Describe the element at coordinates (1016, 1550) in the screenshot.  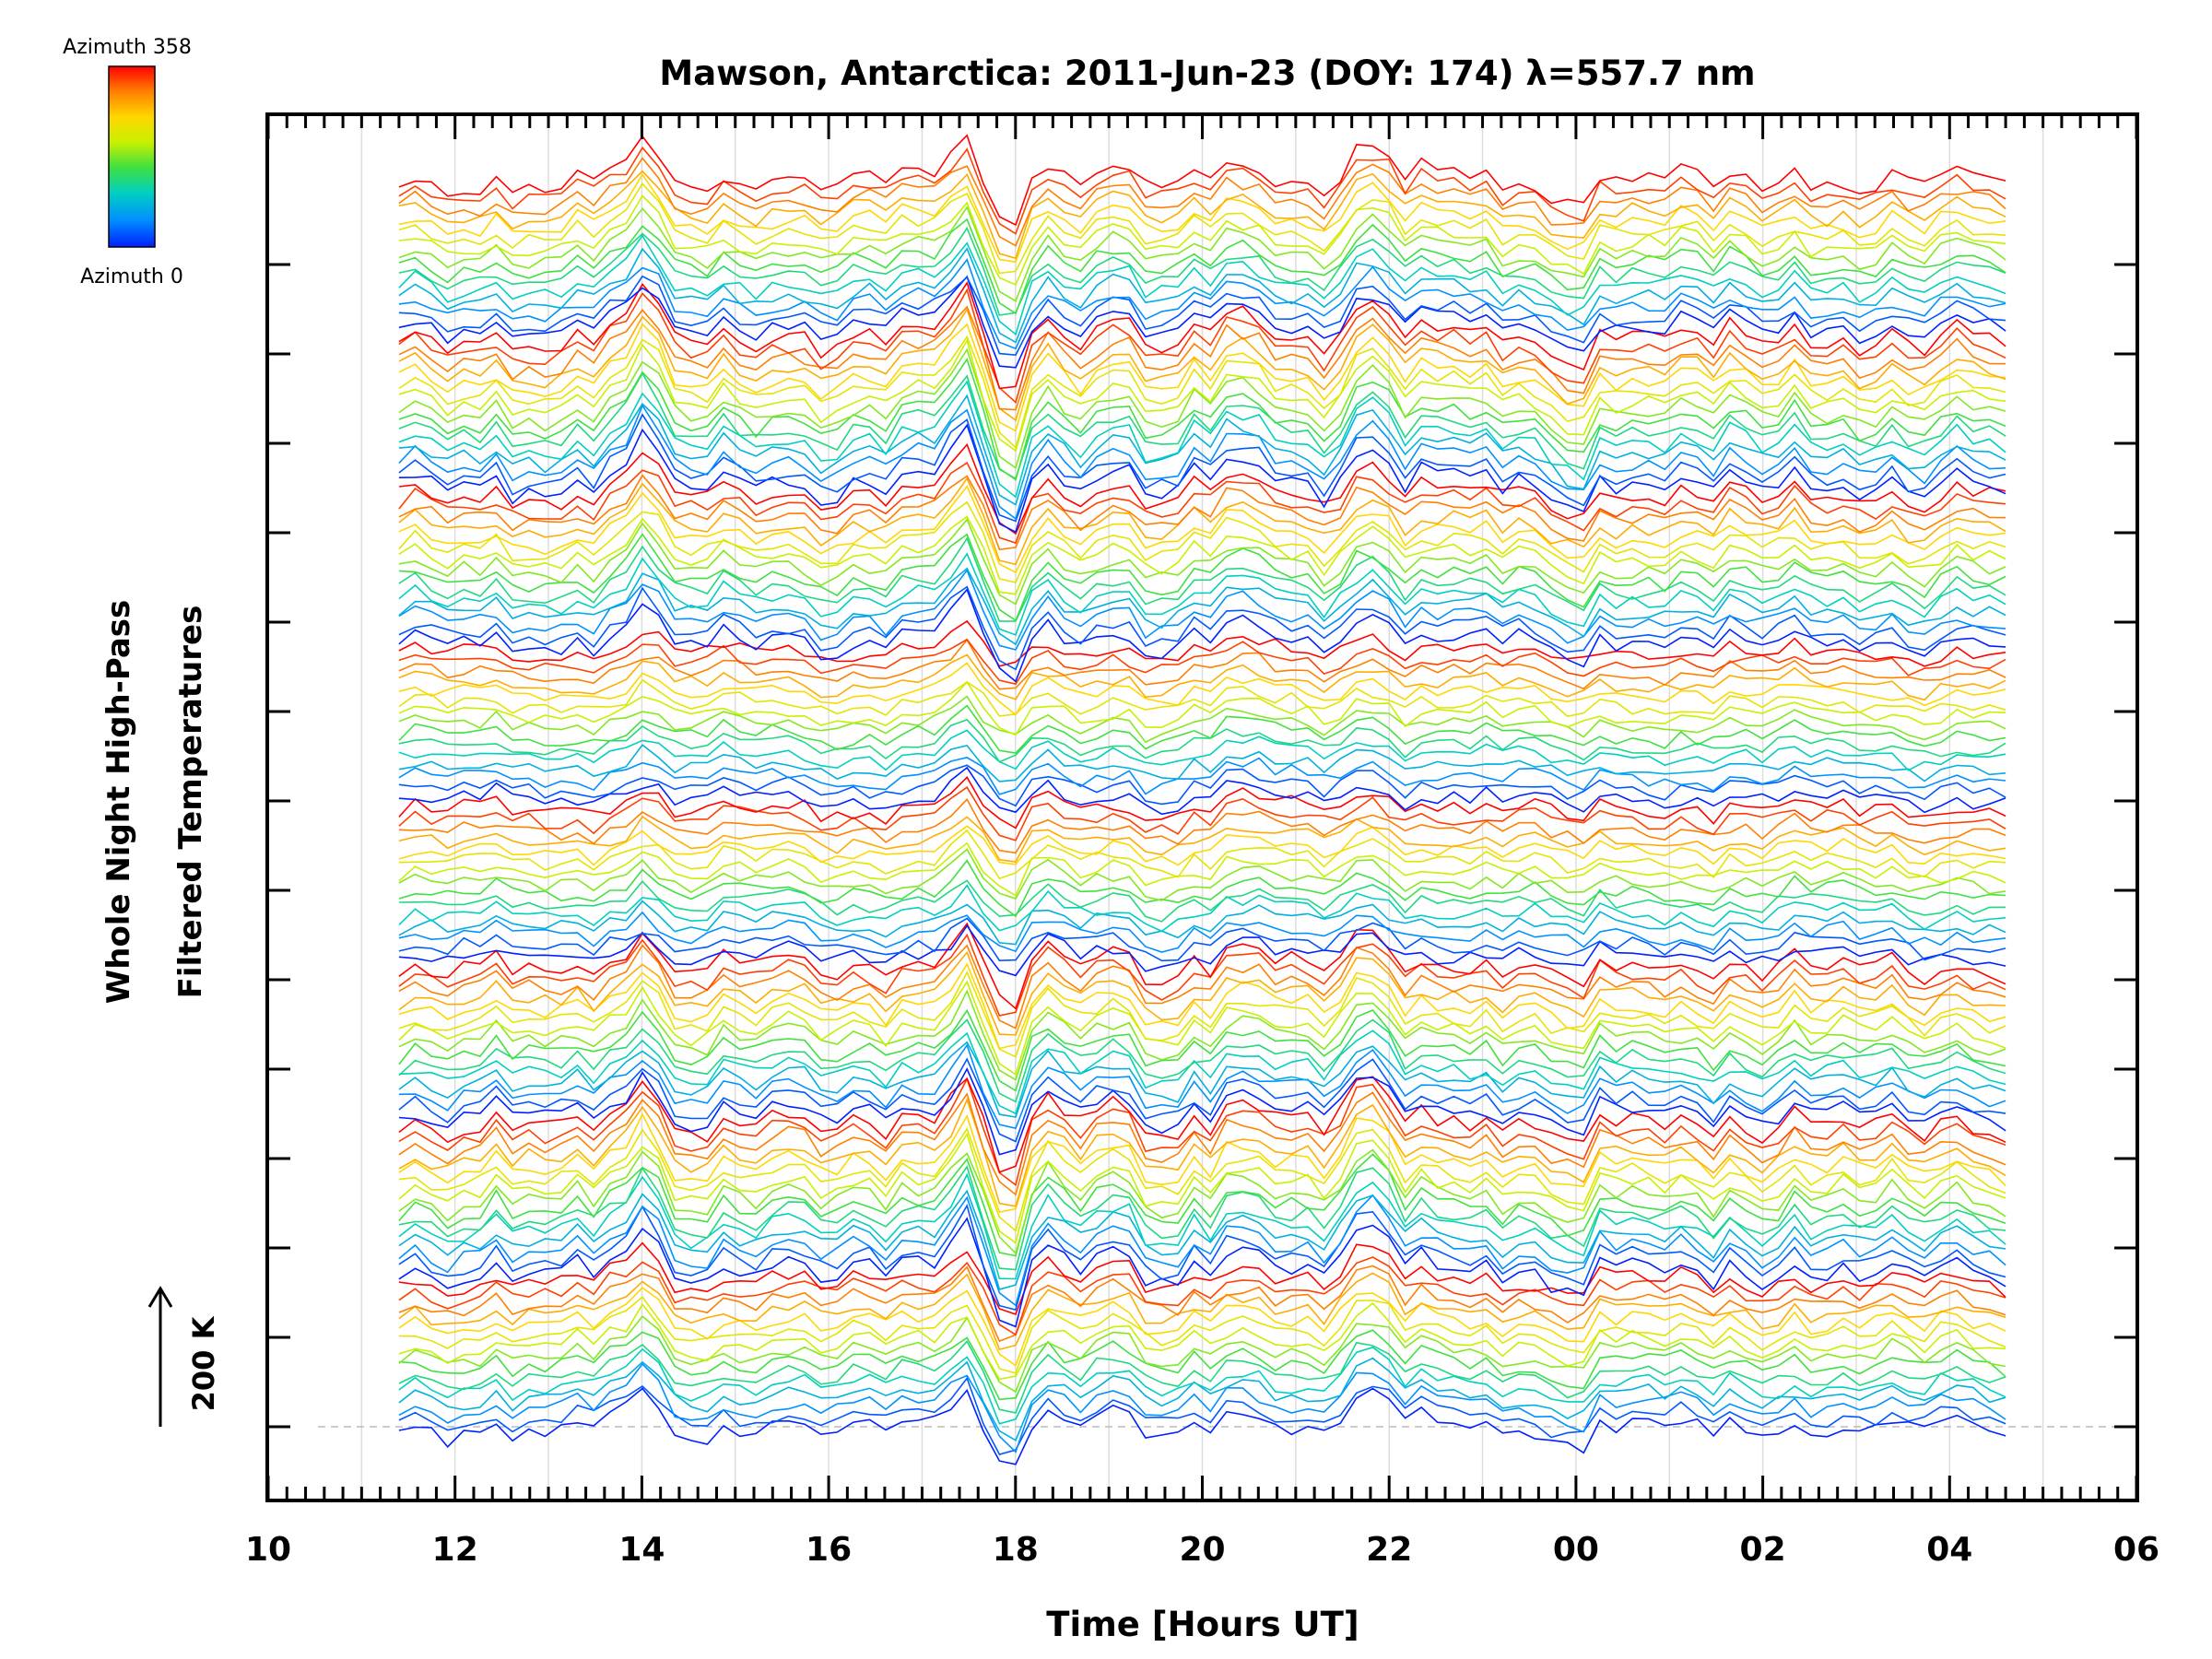
I see `x-tick-label: 18` at that location.